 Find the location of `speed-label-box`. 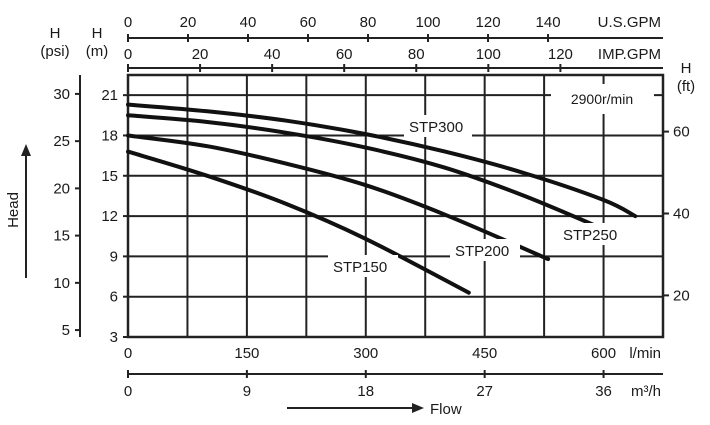

speed-label-box is located at coordinates (602, 99).